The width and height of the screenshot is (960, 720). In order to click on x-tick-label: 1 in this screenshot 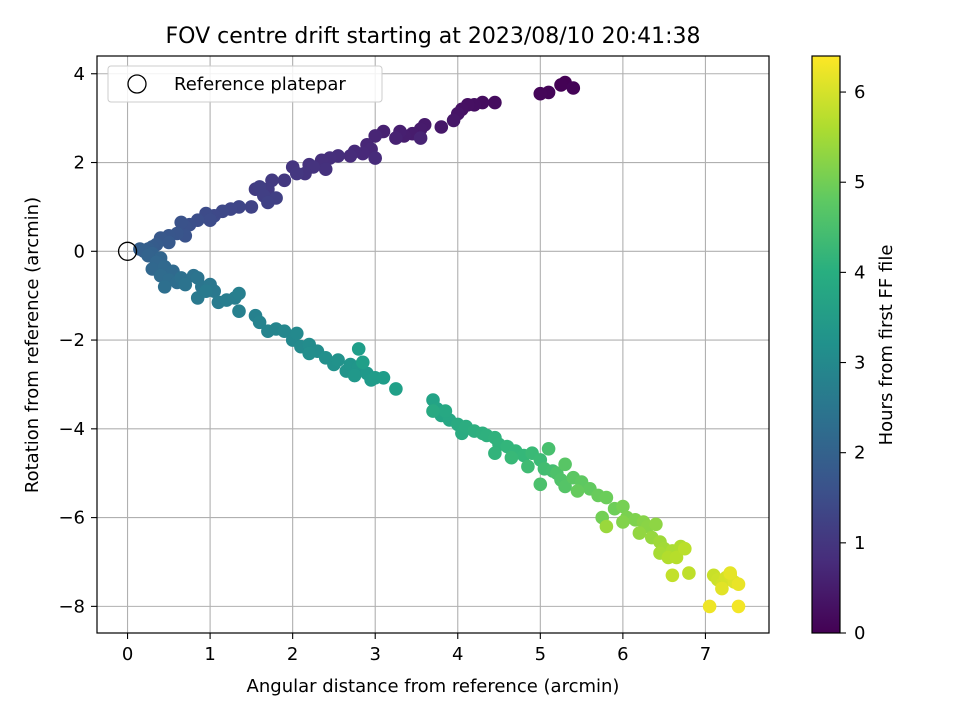, I will do `click(209, 654)`.